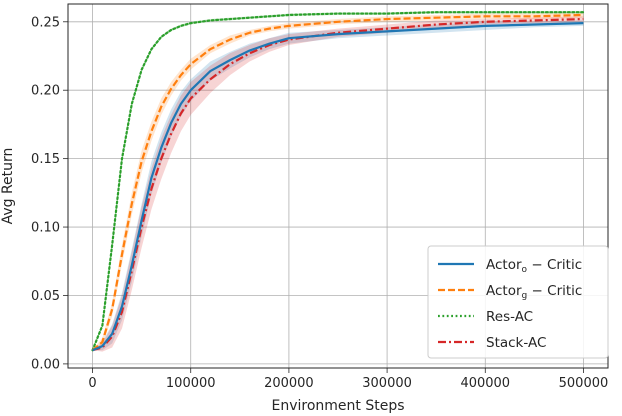  What do you see at coordinates (45, 22) in the screenshot?
I see `y-tick-label: 0.25` at bounding box center [45, 22].